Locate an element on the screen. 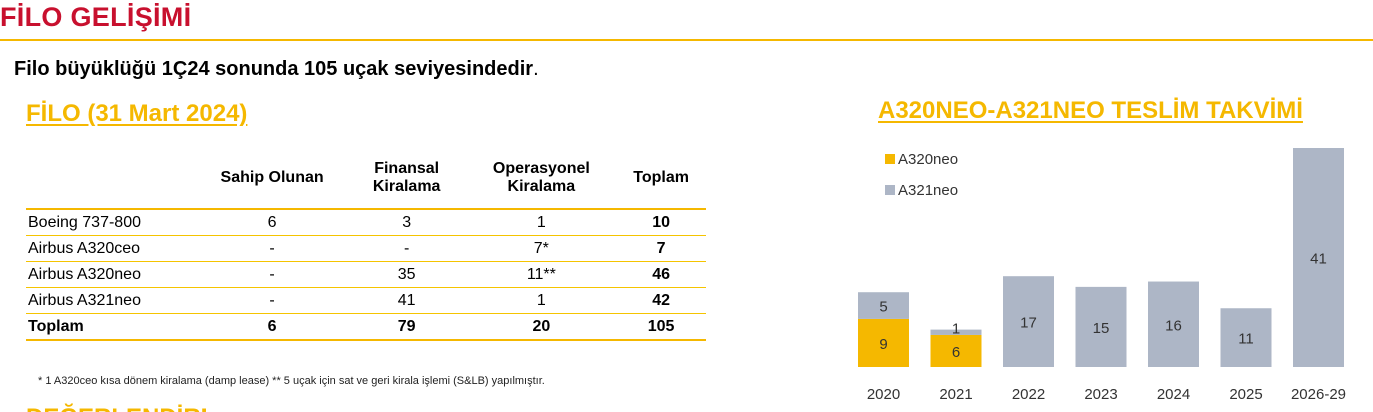 Image resolution: width=1373 pixels, height=412 pixels. table-row: Airbus A320neo - 35 11** 46 is located at coordinates (366, 274).